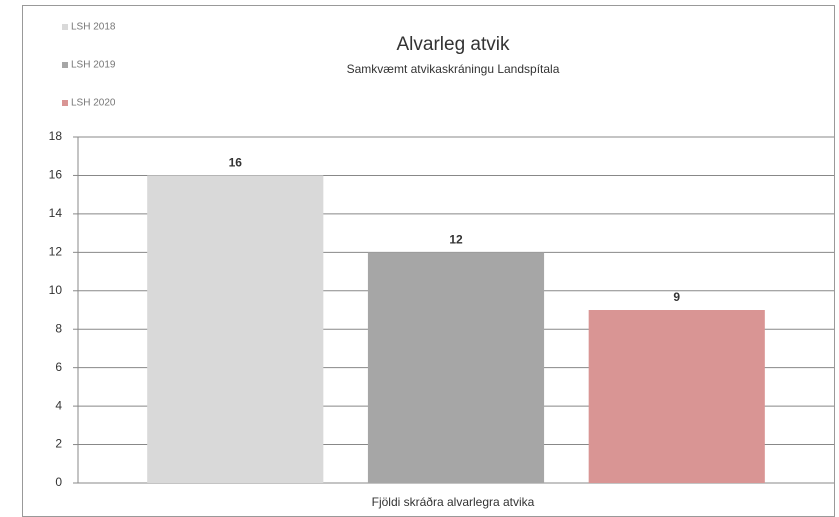 Image resolution: width=839 pixels, height=517 pixels. What do you see at coordinates (456, 240) in the screenshot?
I see `data-label: 12` at bounding box center [456, 240].